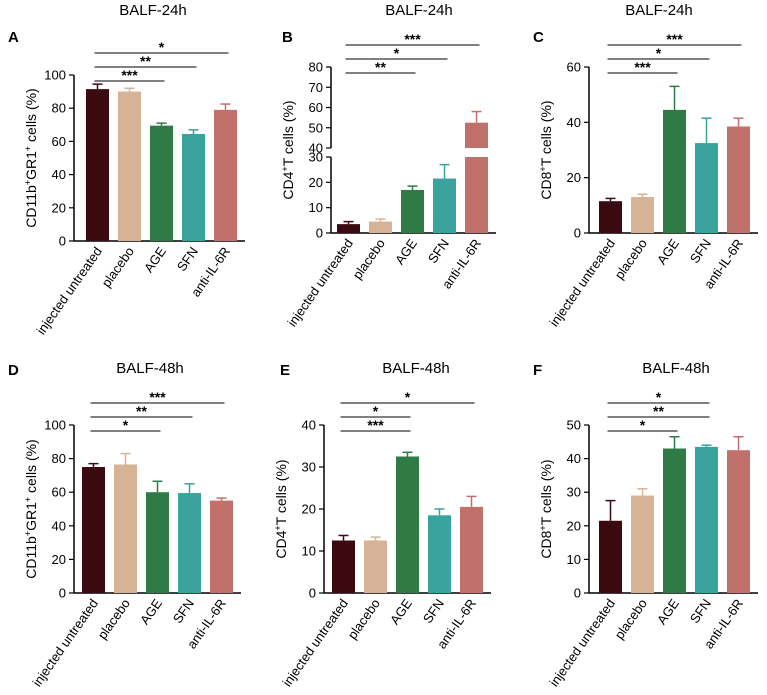  Describe the element at coordinates (538, 37) in the screenshot. I see `panel-letter: C` at that location.